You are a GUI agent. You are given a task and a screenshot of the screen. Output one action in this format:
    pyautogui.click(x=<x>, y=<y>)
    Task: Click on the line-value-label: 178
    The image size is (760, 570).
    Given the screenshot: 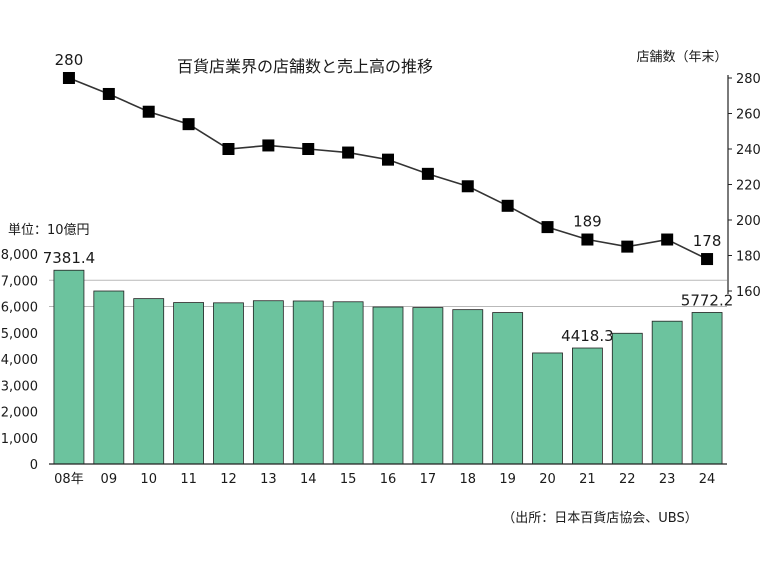 What is the action you would take?
    pyautogui.click(x=707, y=241)
    